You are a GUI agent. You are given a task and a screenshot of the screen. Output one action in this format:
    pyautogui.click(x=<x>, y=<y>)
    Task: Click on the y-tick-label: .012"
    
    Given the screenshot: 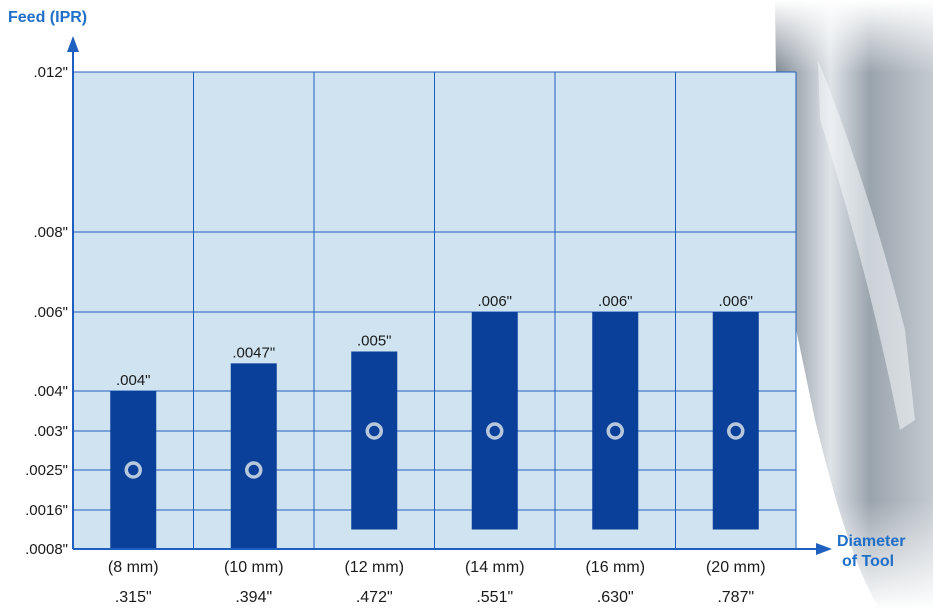 What is the action you would take?
    pyautogui.click(x=50, y=72)
    